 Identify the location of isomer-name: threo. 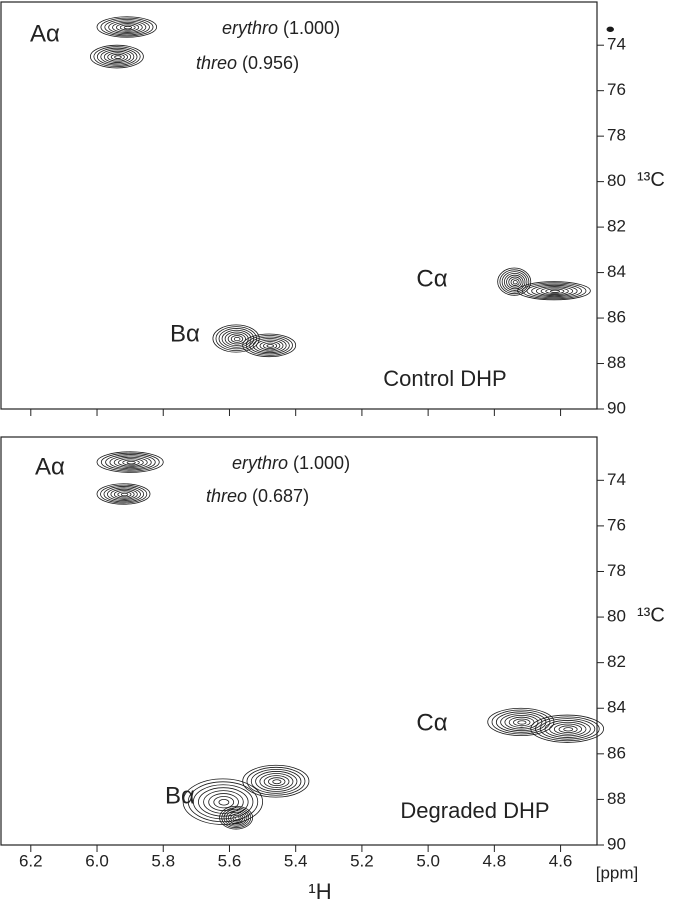
(226, 496).